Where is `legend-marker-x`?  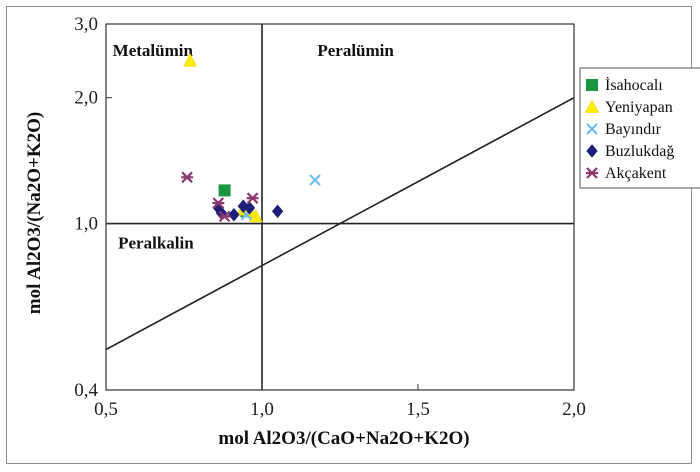 legend-marker-x is located at coordinates (592, 129).